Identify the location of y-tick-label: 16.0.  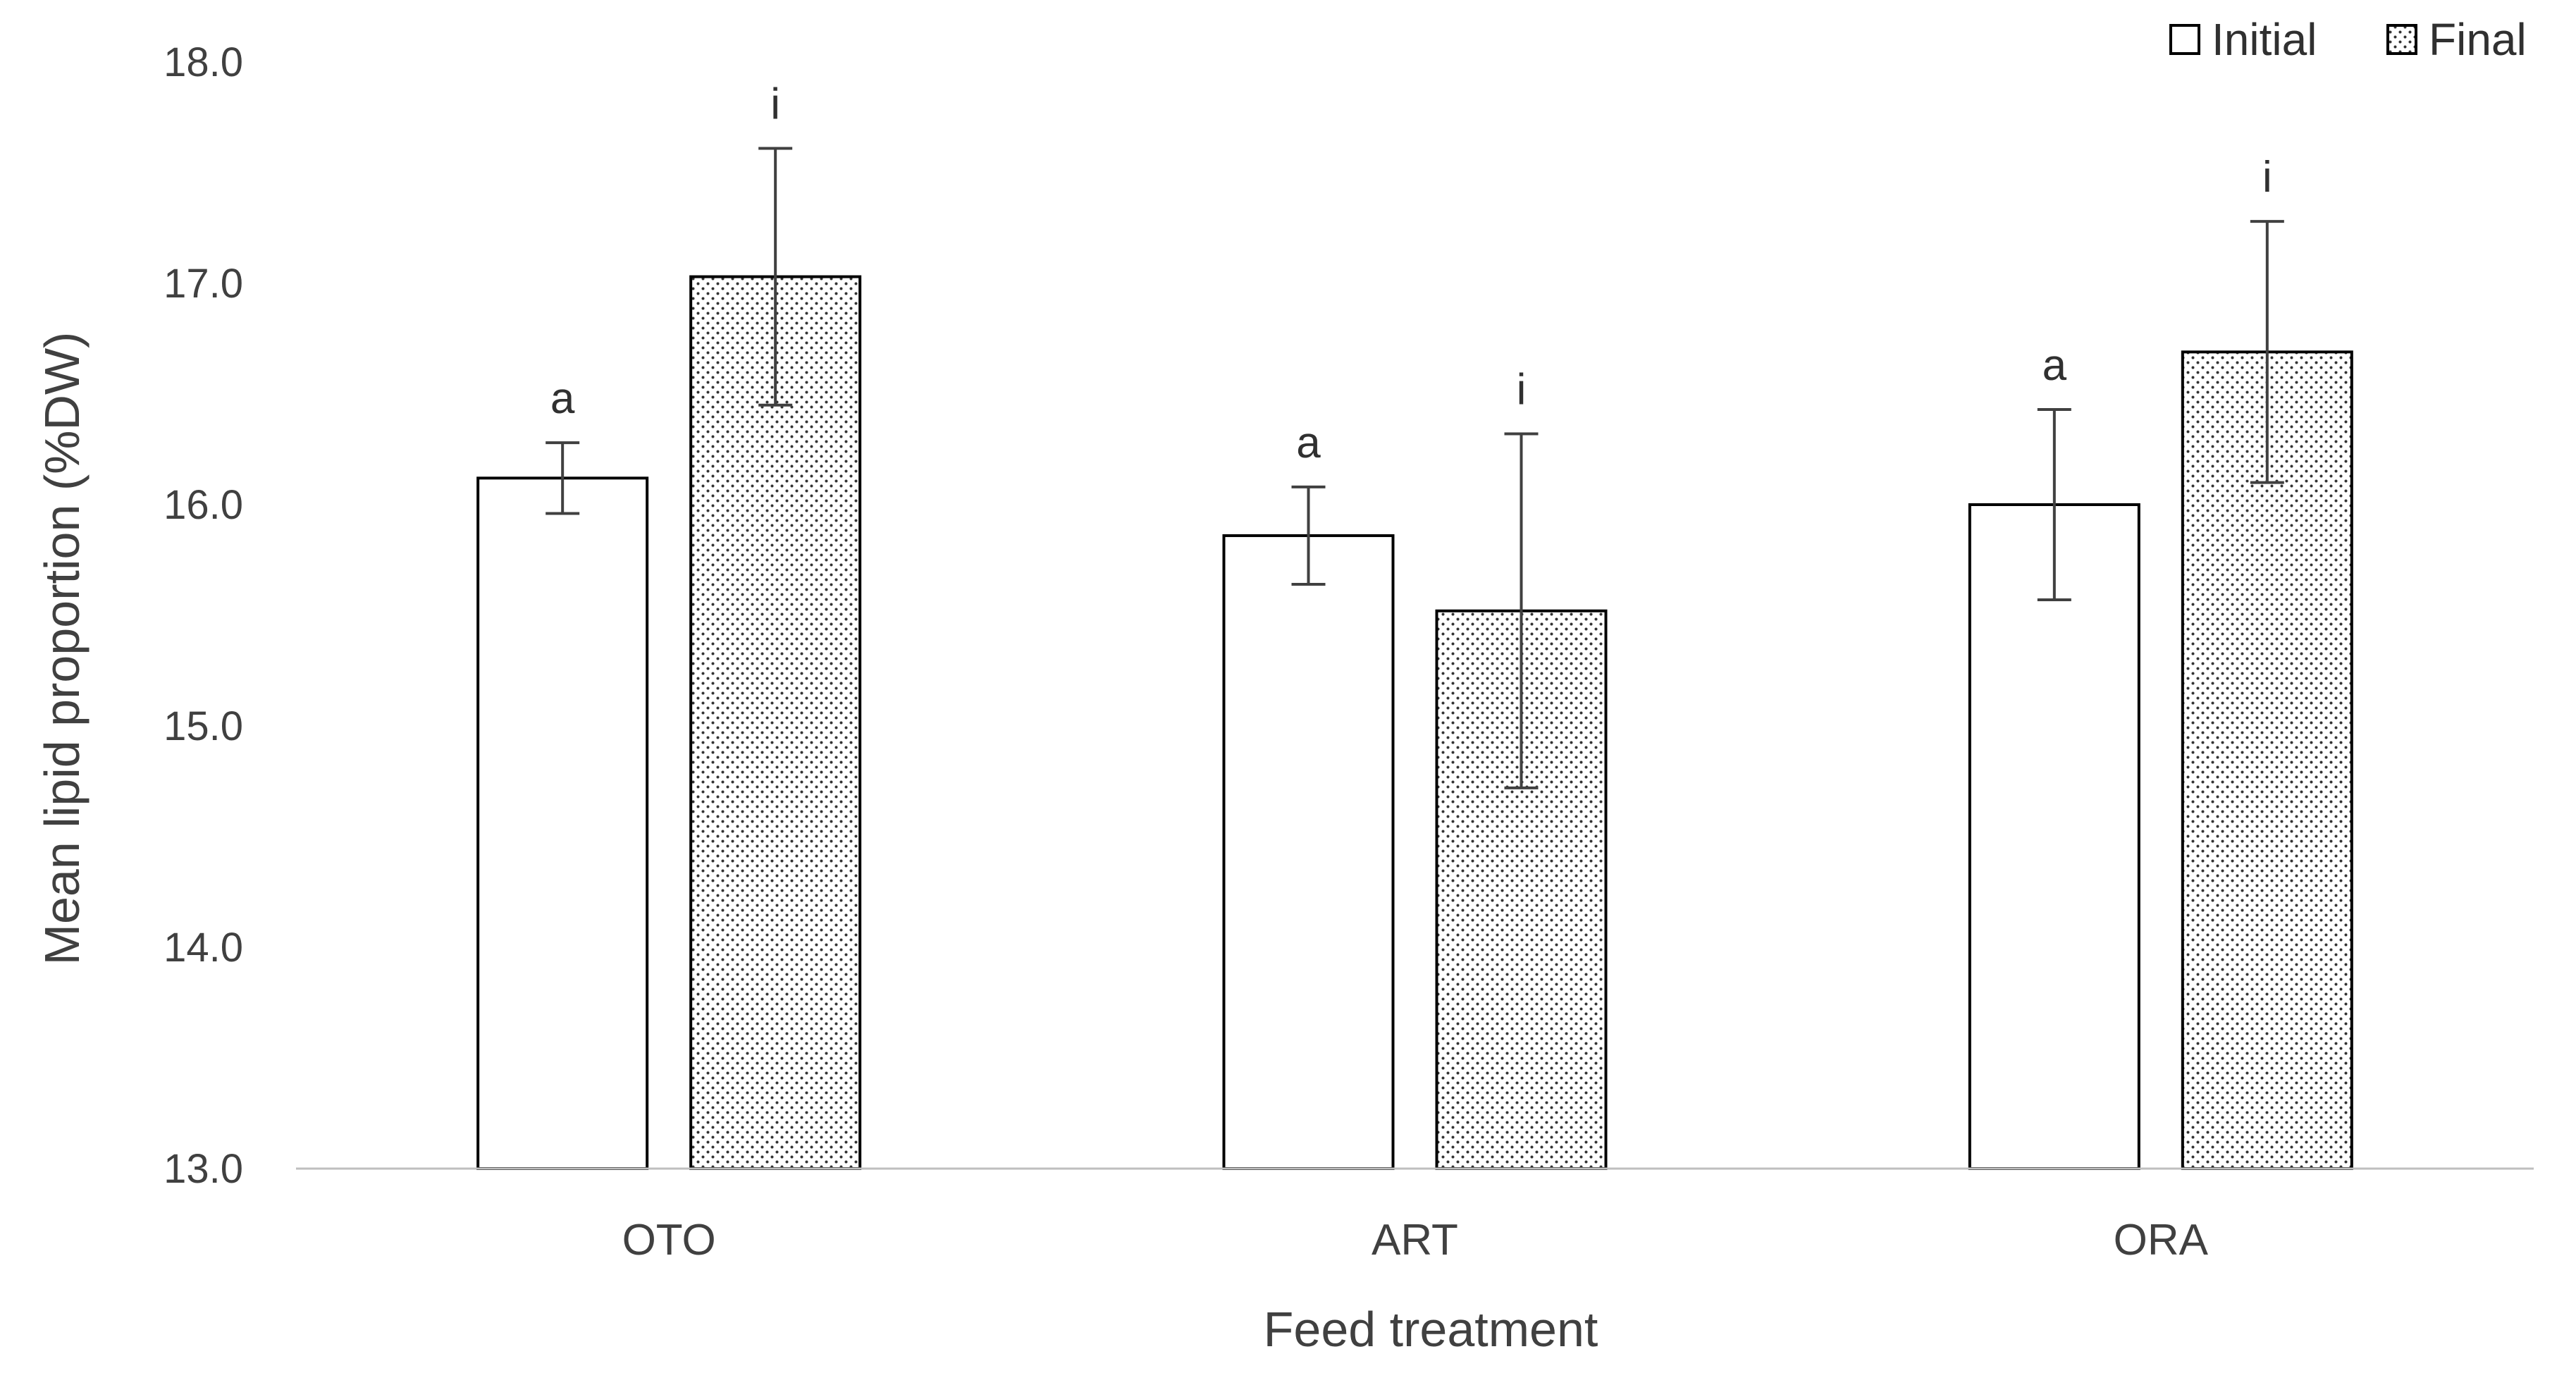
(203, 505).